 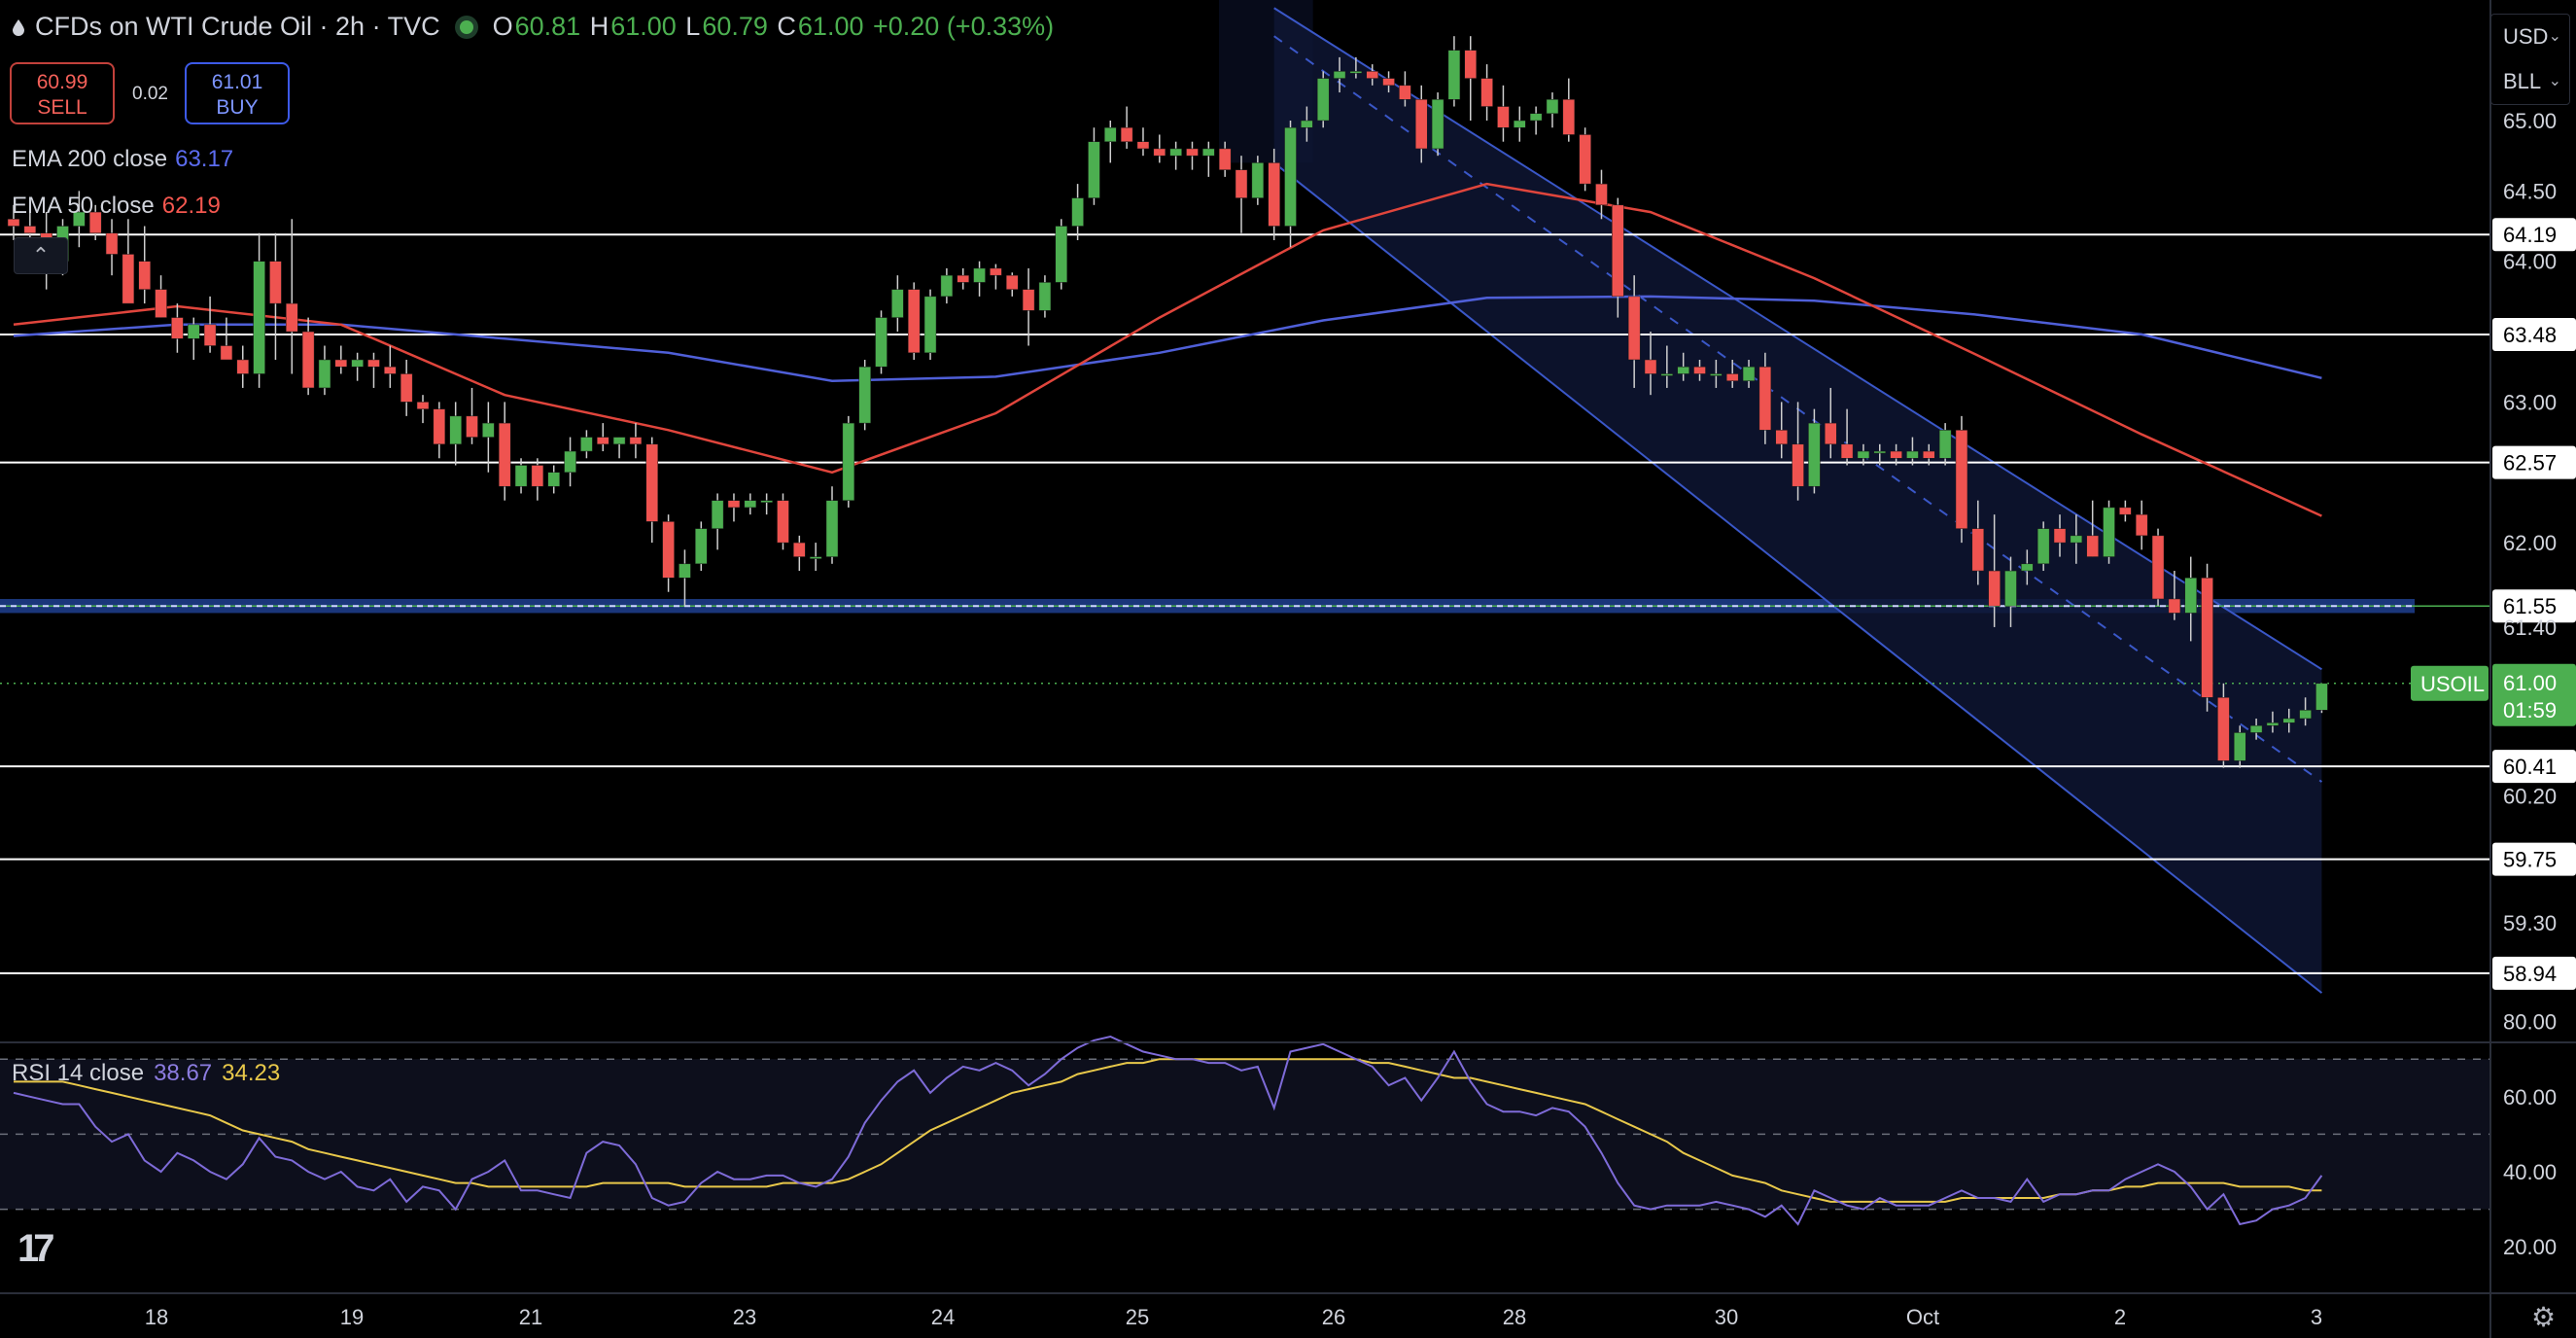 I want to click on ema200-legend: EMA 200 close 63.17, so click(x=123, y=159).